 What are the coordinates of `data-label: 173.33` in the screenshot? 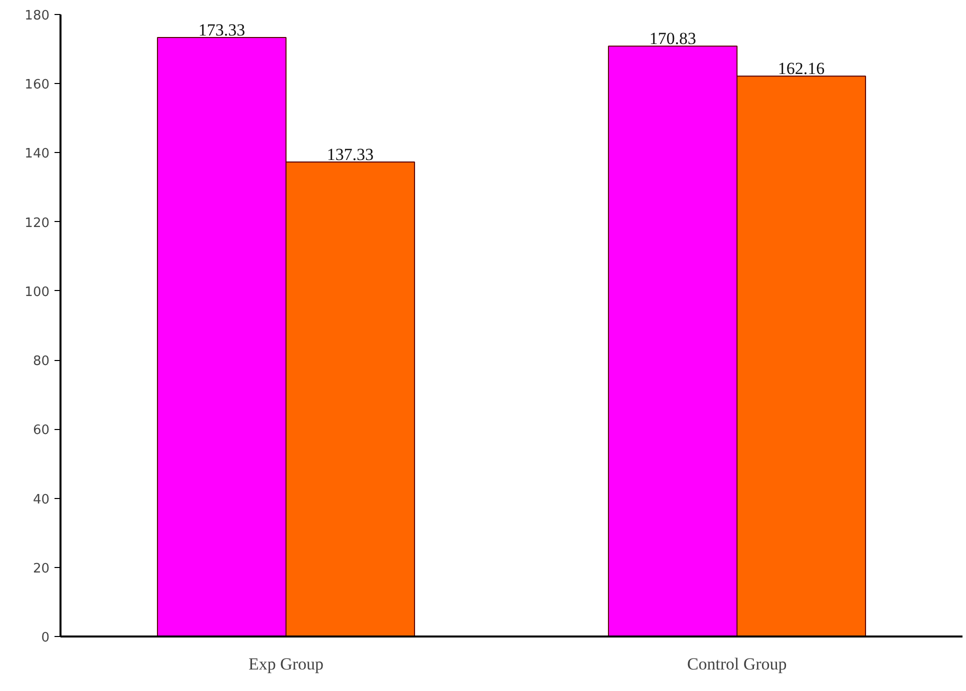 It's located at (222, 30).